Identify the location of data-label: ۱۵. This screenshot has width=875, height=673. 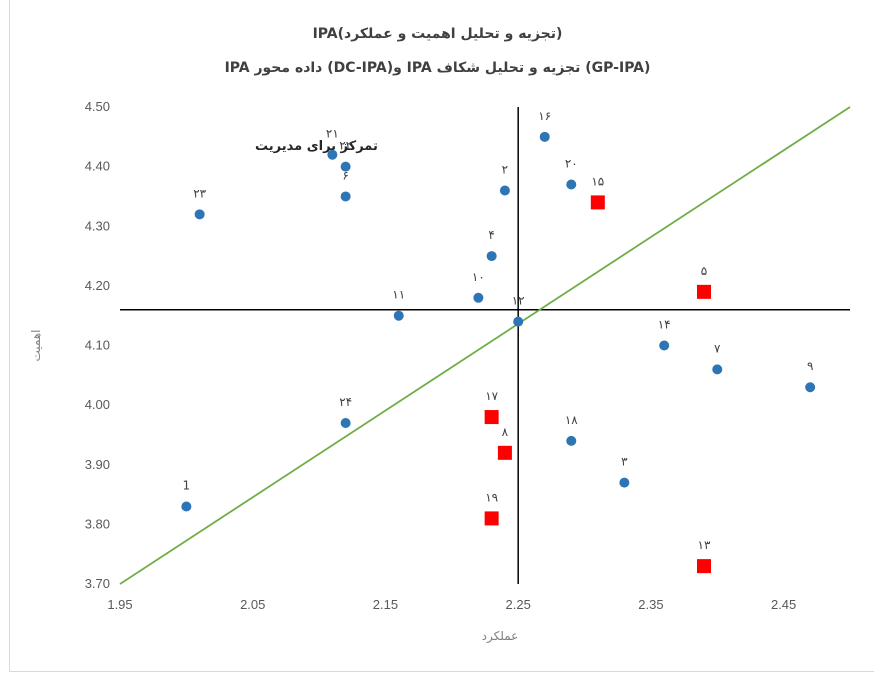
(597, 181).